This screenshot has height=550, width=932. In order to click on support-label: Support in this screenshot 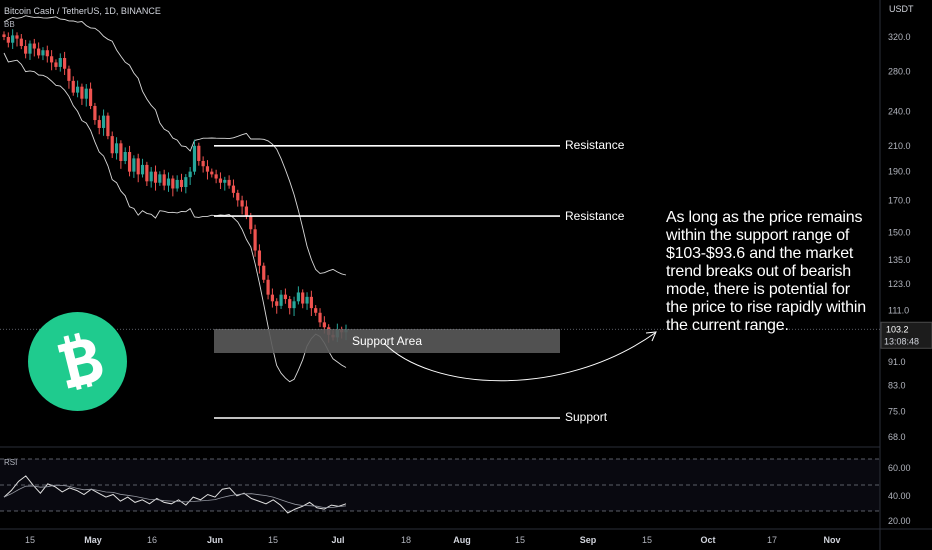, I will do `click(586, 417)`.